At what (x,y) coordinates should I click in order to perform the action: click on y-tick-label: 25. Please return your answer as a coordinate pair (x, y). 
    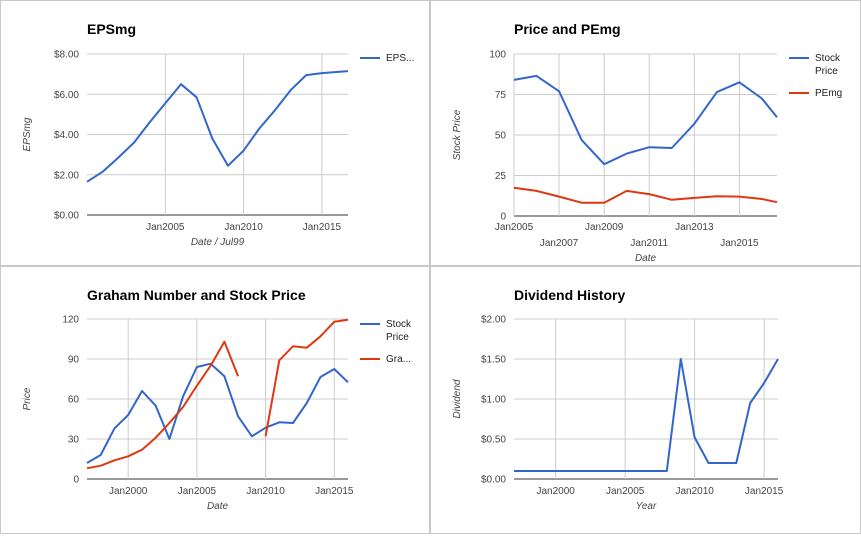
    Looking at the image, I should click on (501, 176).